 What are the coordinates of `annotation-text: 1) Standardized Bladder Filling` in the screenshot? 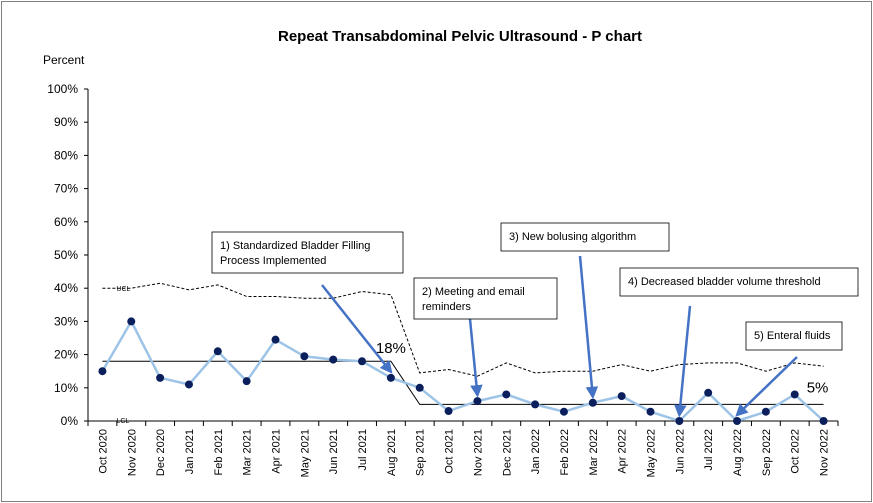 It's located at (295, 246).